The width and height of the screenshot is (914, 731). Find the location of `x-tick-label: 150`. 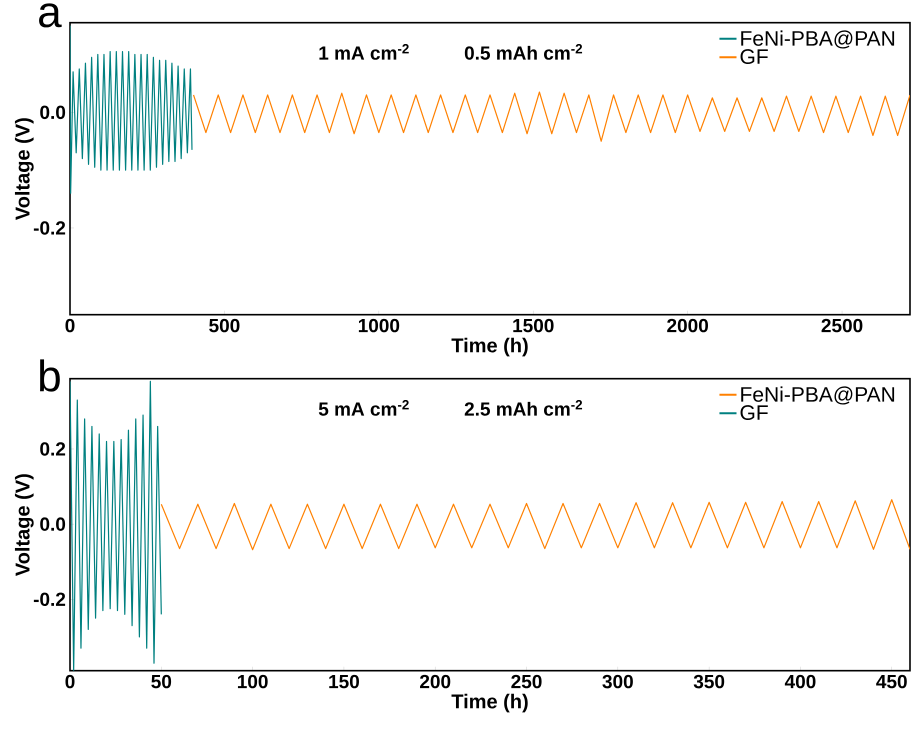

x-tick-label: 150 is located at coordinates (344, 681).